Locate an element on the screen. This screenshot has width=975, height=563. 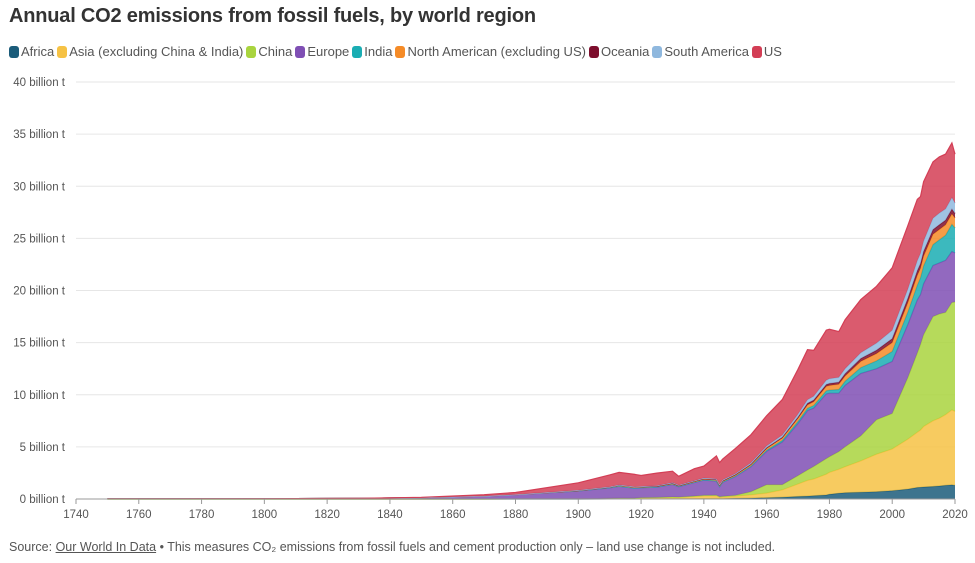
x-tick-label: 1900 is located at coordinates (578, 514).